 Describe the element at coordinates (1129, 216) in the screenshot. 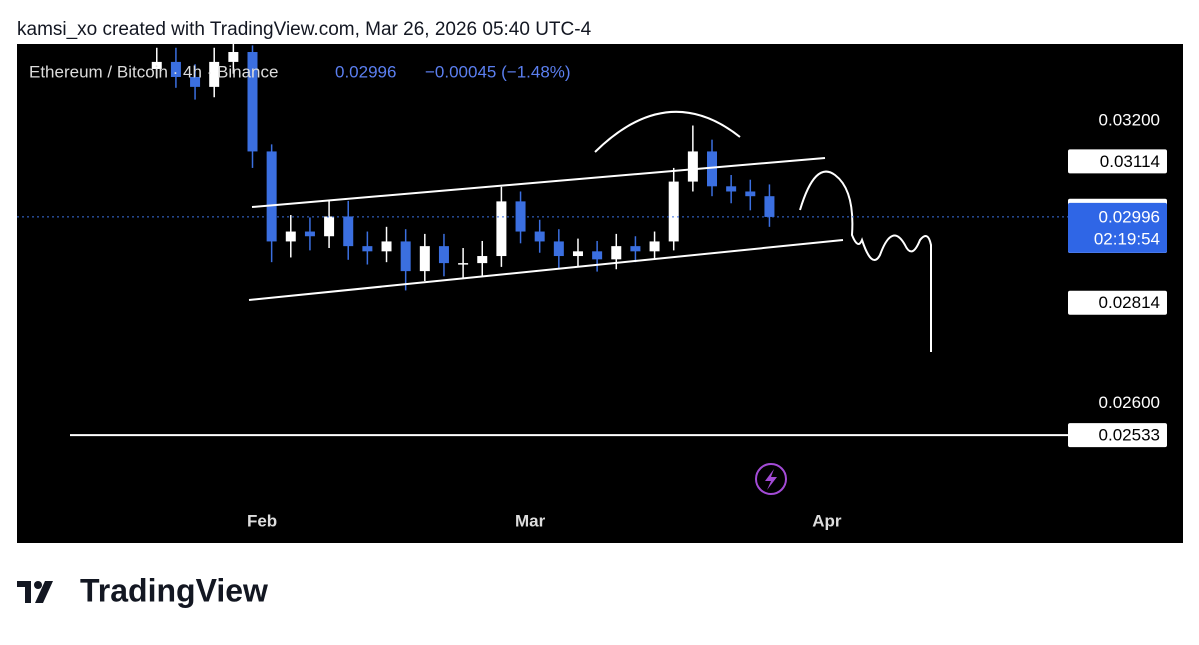

I see `last-price-label: 0.02996` at that location.